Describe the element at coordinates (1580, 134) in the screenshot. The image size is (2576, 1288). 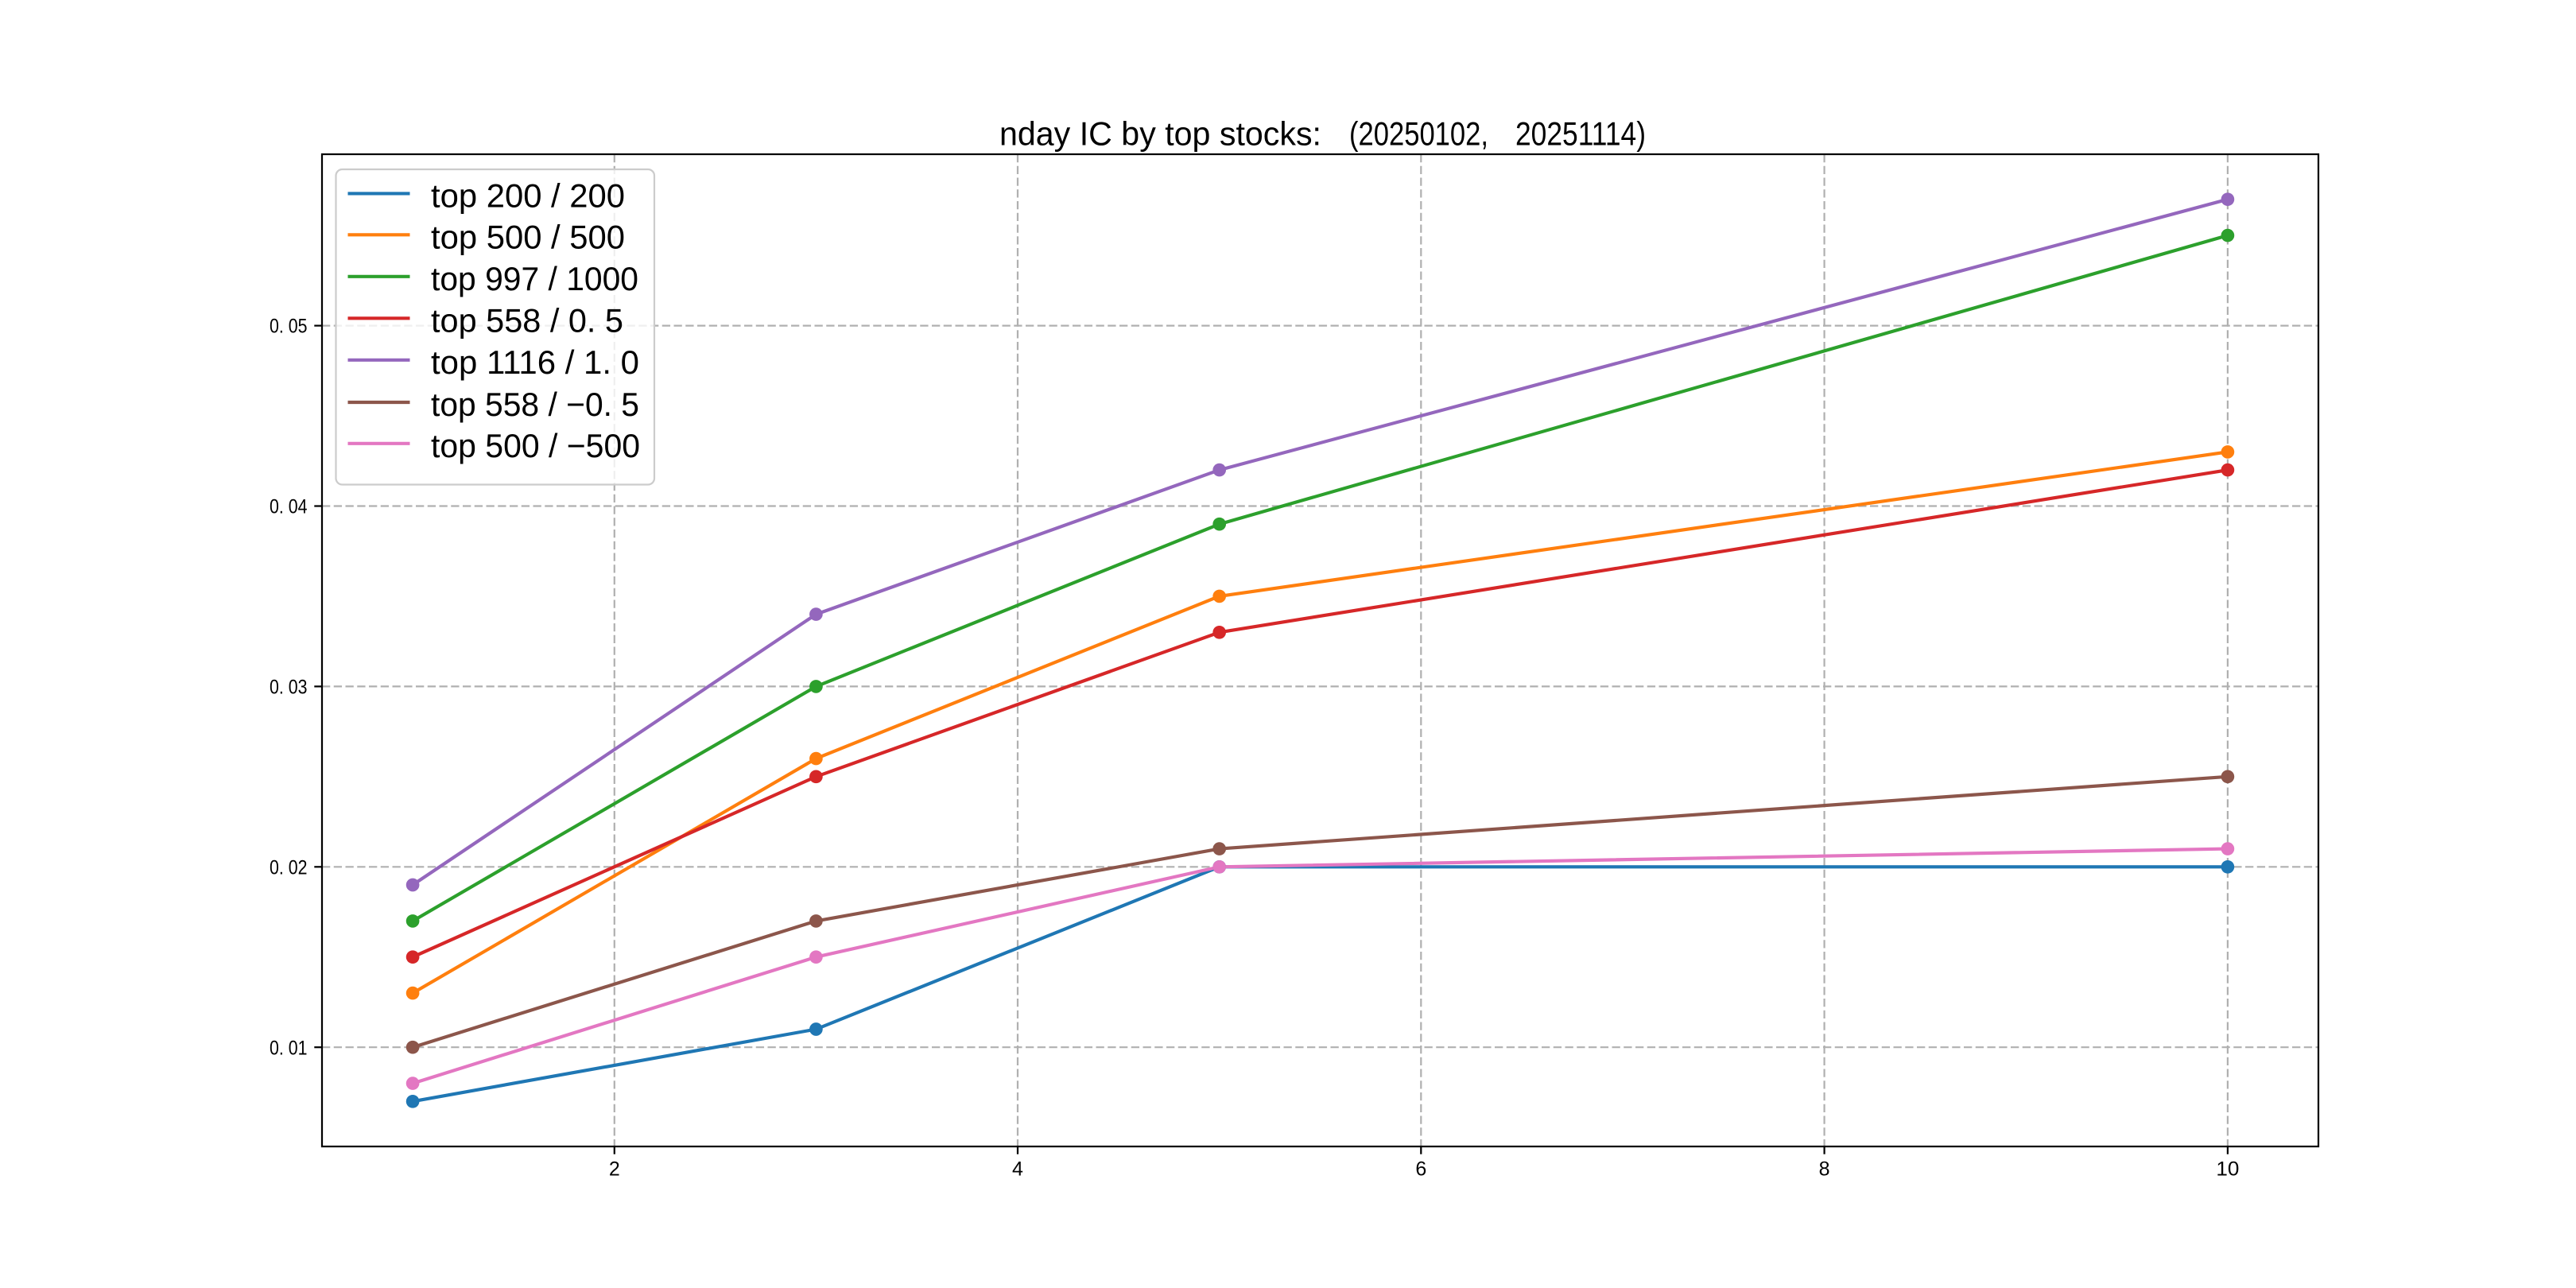
I see `svg-text: 20251114)` at that location.